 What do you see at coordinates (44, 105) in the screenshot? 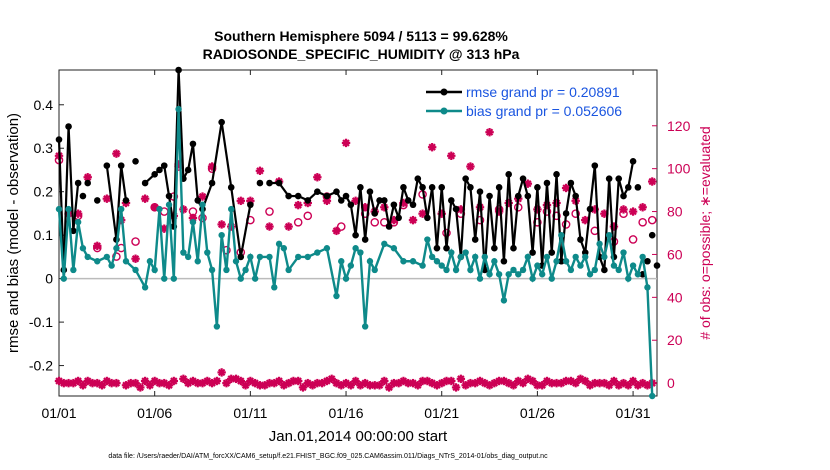
I see `y-tick-label: 0.4` at bounding box center [44, 105].